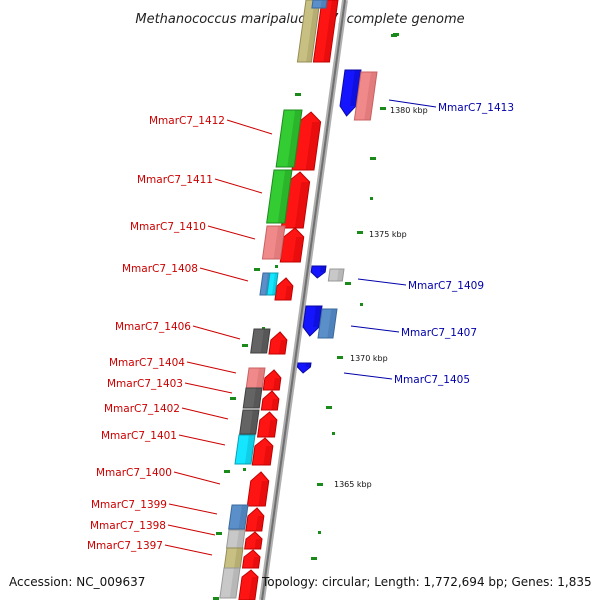 The width and height of the screenshot is (600, 600). Describe the element at coordinates (439, 333) in the screenshot. I see `gene-label: MmarC7_1407` at that location.